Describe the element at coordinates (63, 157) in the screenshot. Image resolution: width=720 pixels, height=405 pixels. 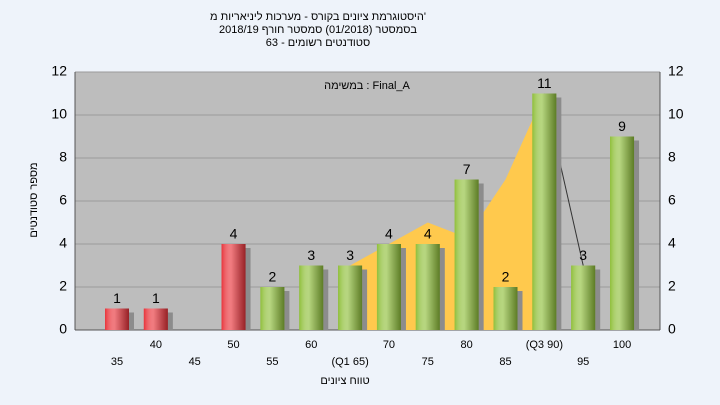
I see `y-tick-label: 8` at that location.